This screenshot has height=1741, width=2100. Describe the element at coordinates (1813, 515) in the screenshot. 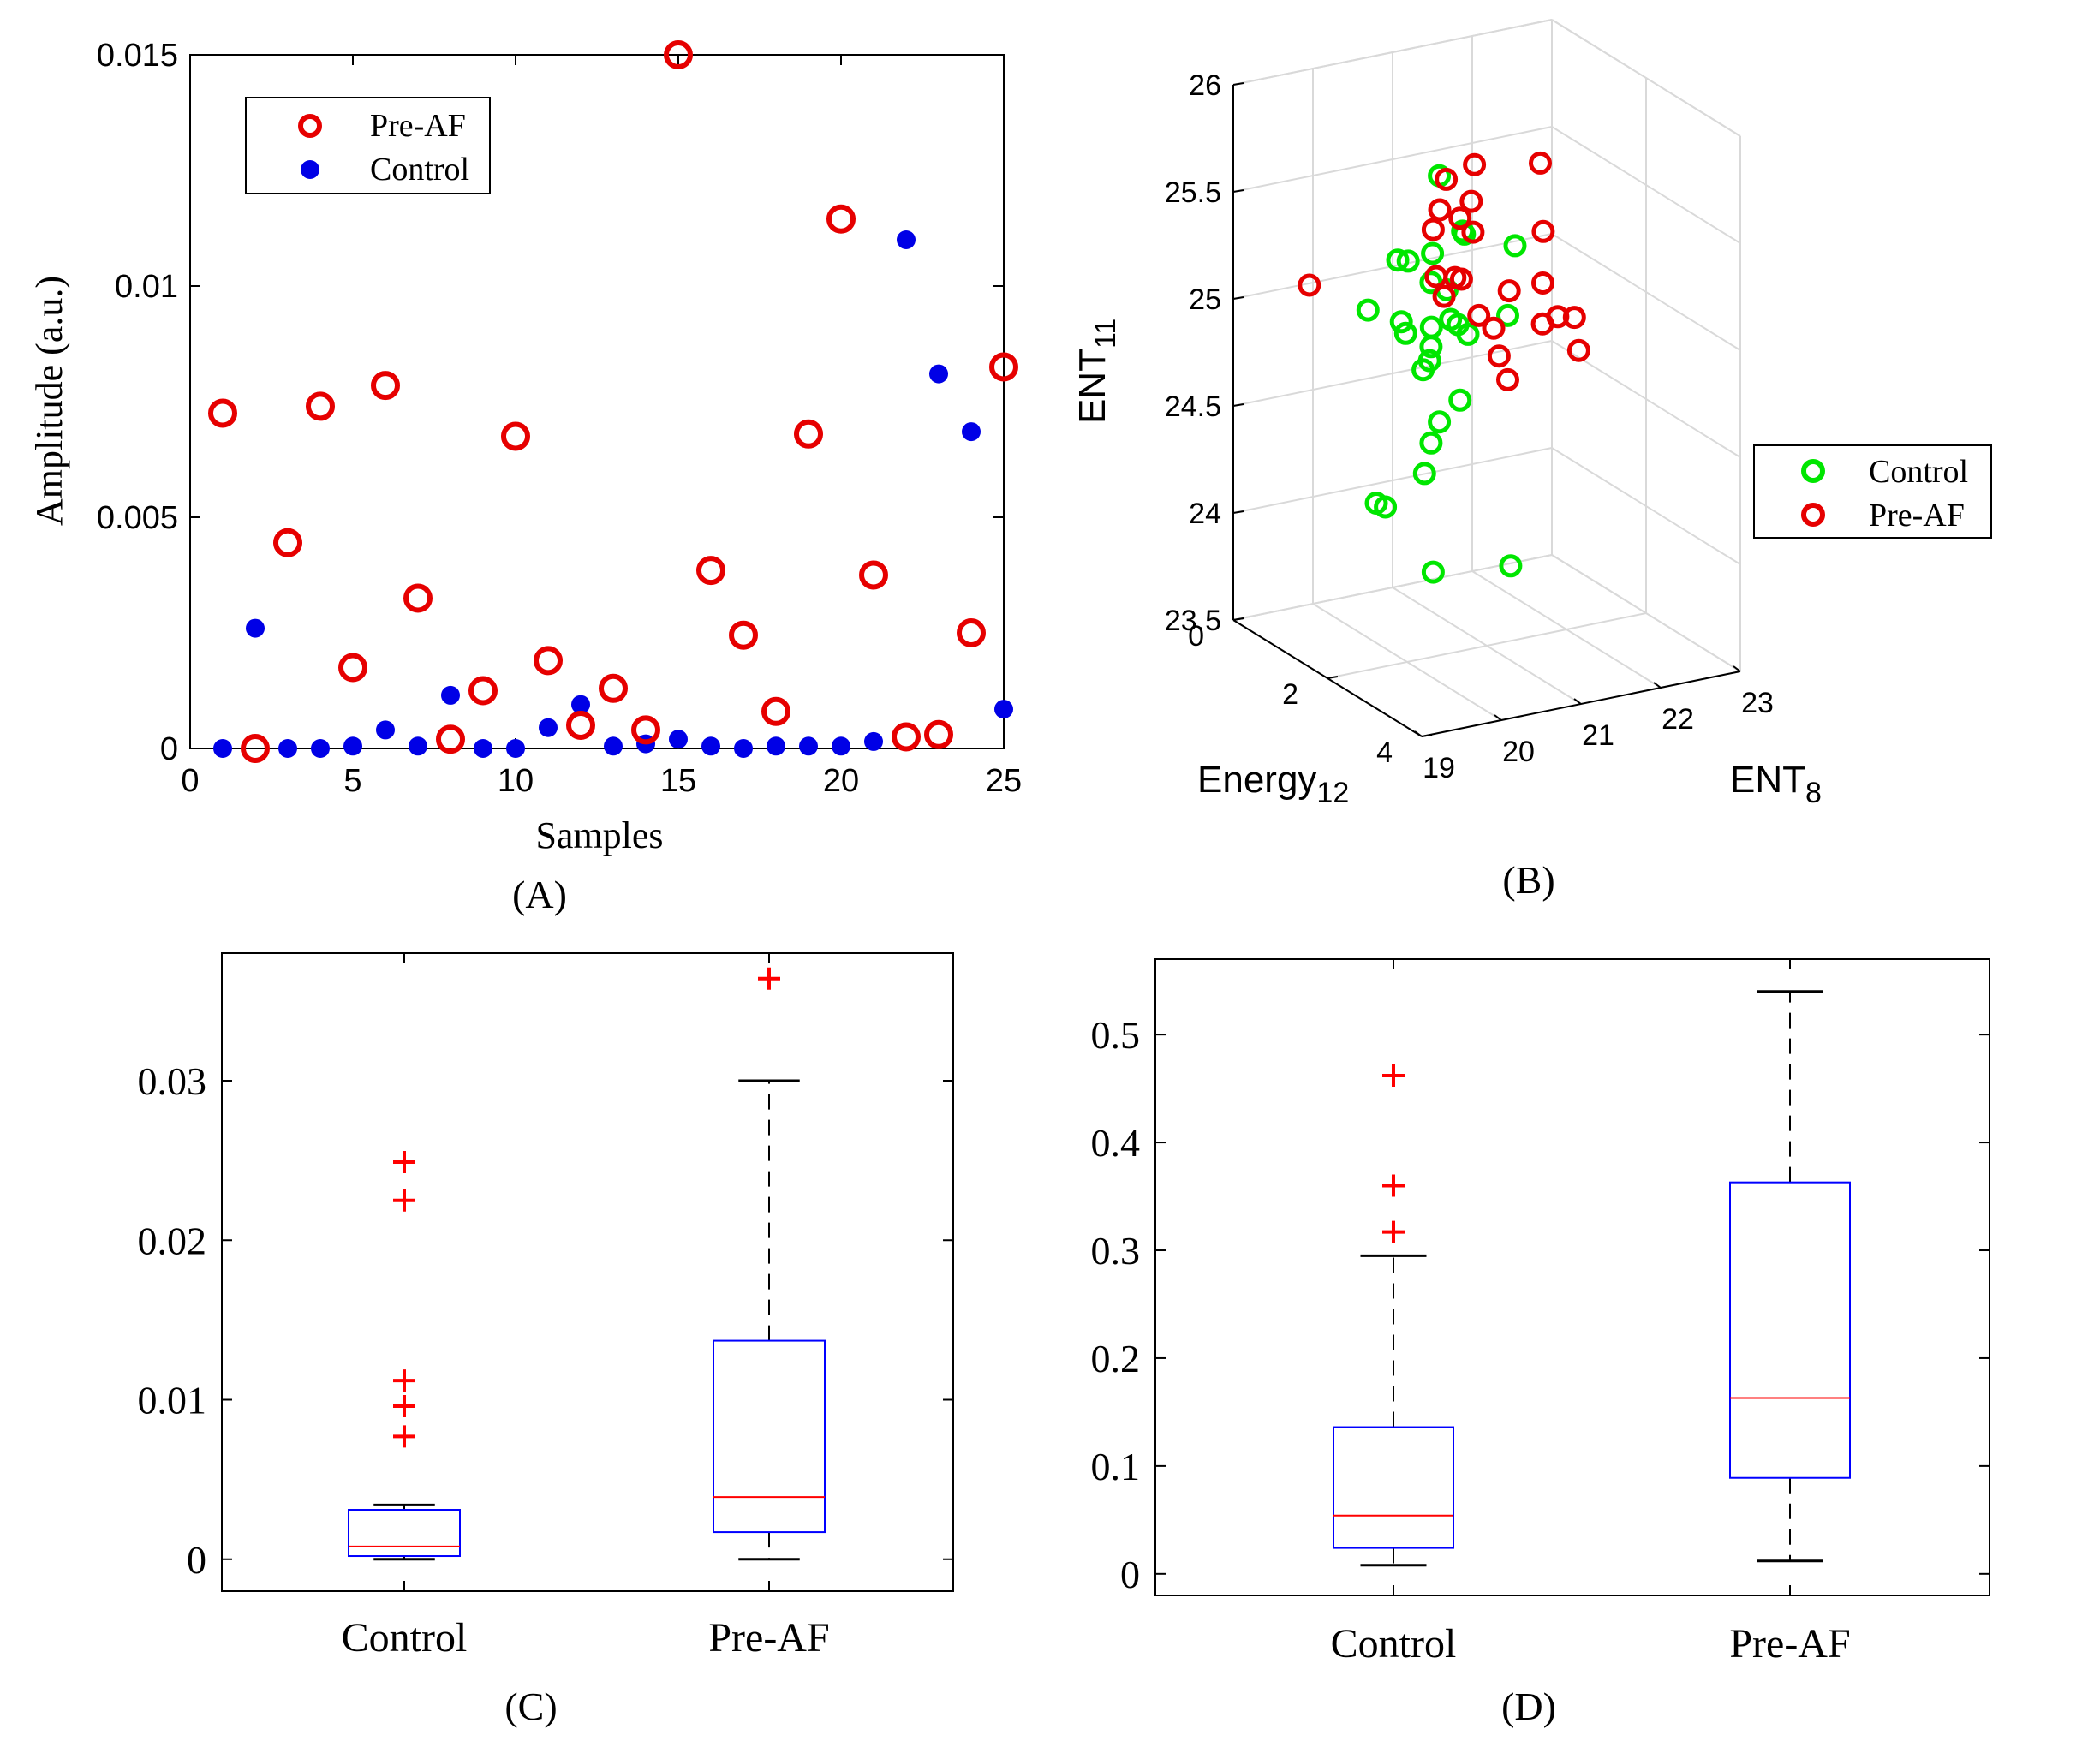

I see `legend-b-pre-af-marker` at that location.